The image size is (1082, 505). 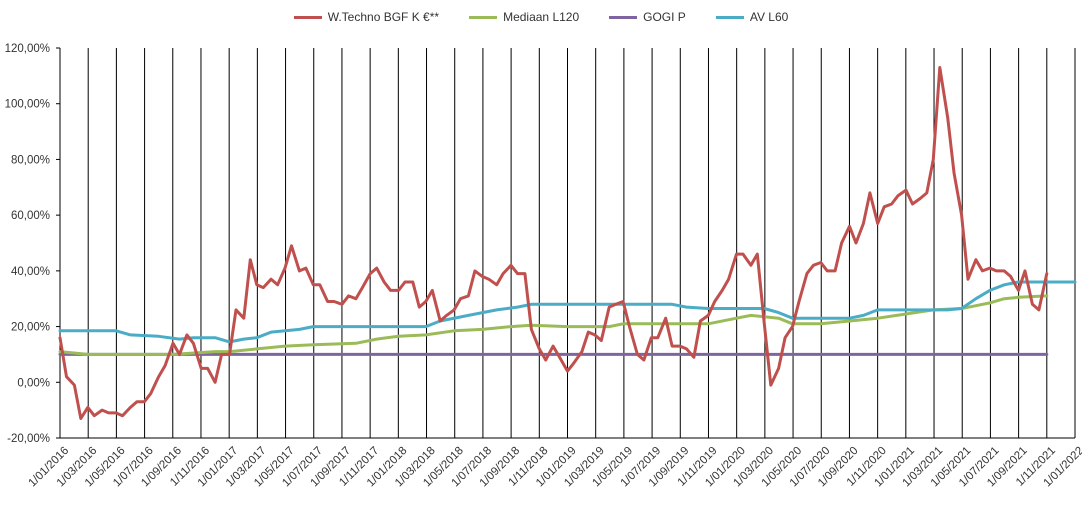 I want to click on legend-item-mediaan: Mediaan L120, so click(x=524, y=17).